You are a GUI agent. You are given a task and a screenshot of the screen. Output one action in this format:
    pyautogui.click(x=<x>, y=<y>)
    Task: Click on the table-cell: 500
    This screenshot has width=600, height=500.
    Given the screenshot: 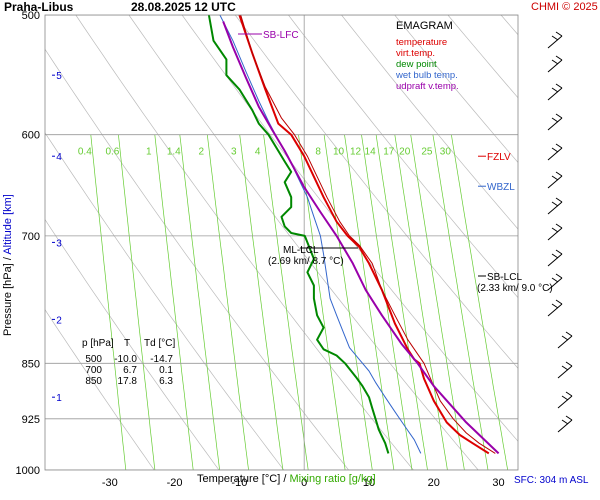 What is the action you would take?
    pyautogui.click(x=93, y=359)
    